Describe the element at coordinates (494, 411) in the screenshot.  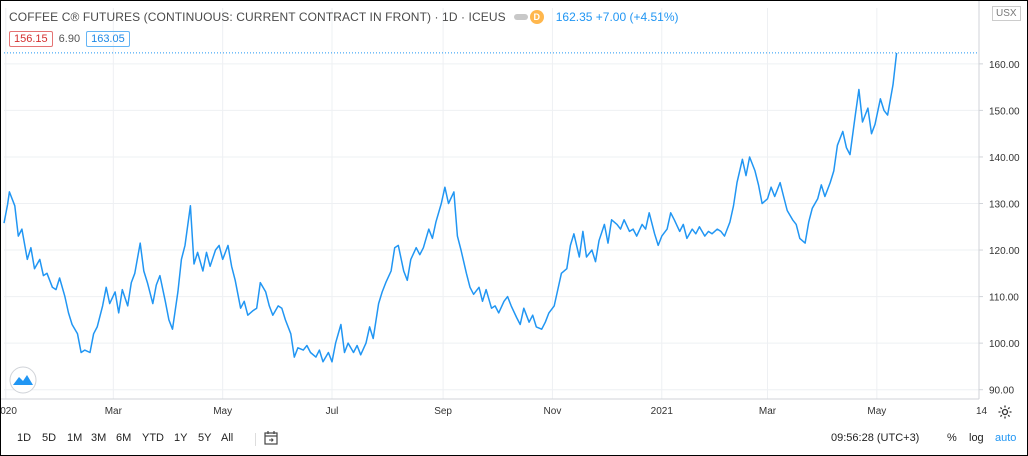
I see `x-axis-ticks: 2020 Mar May Jul Sep Nov 2021 Mar May 14` at that location.